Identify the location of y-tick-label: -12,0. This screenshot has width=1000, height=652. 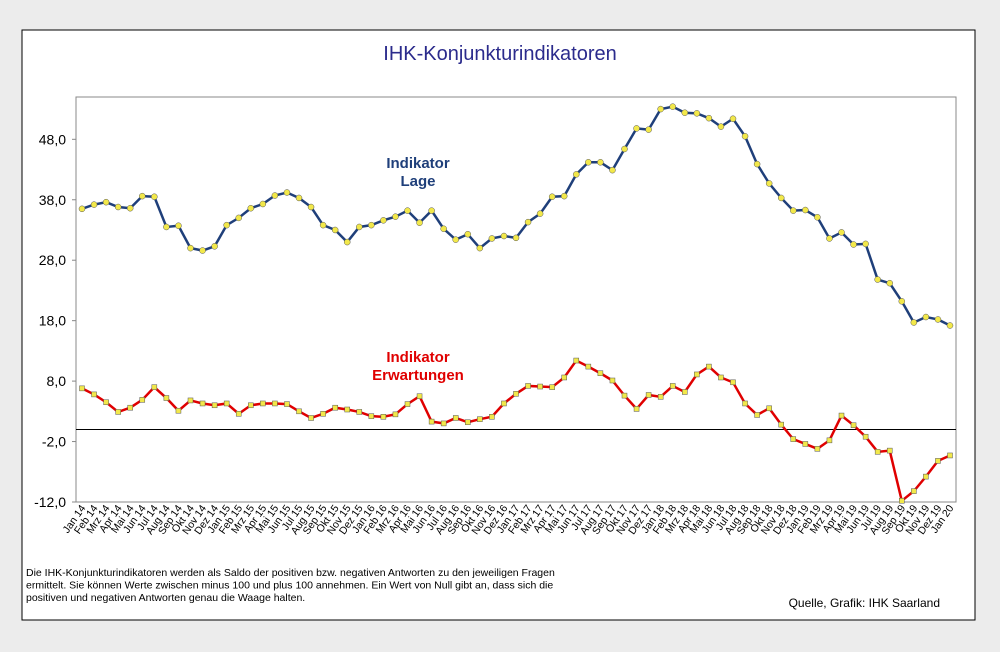
(50, 502).